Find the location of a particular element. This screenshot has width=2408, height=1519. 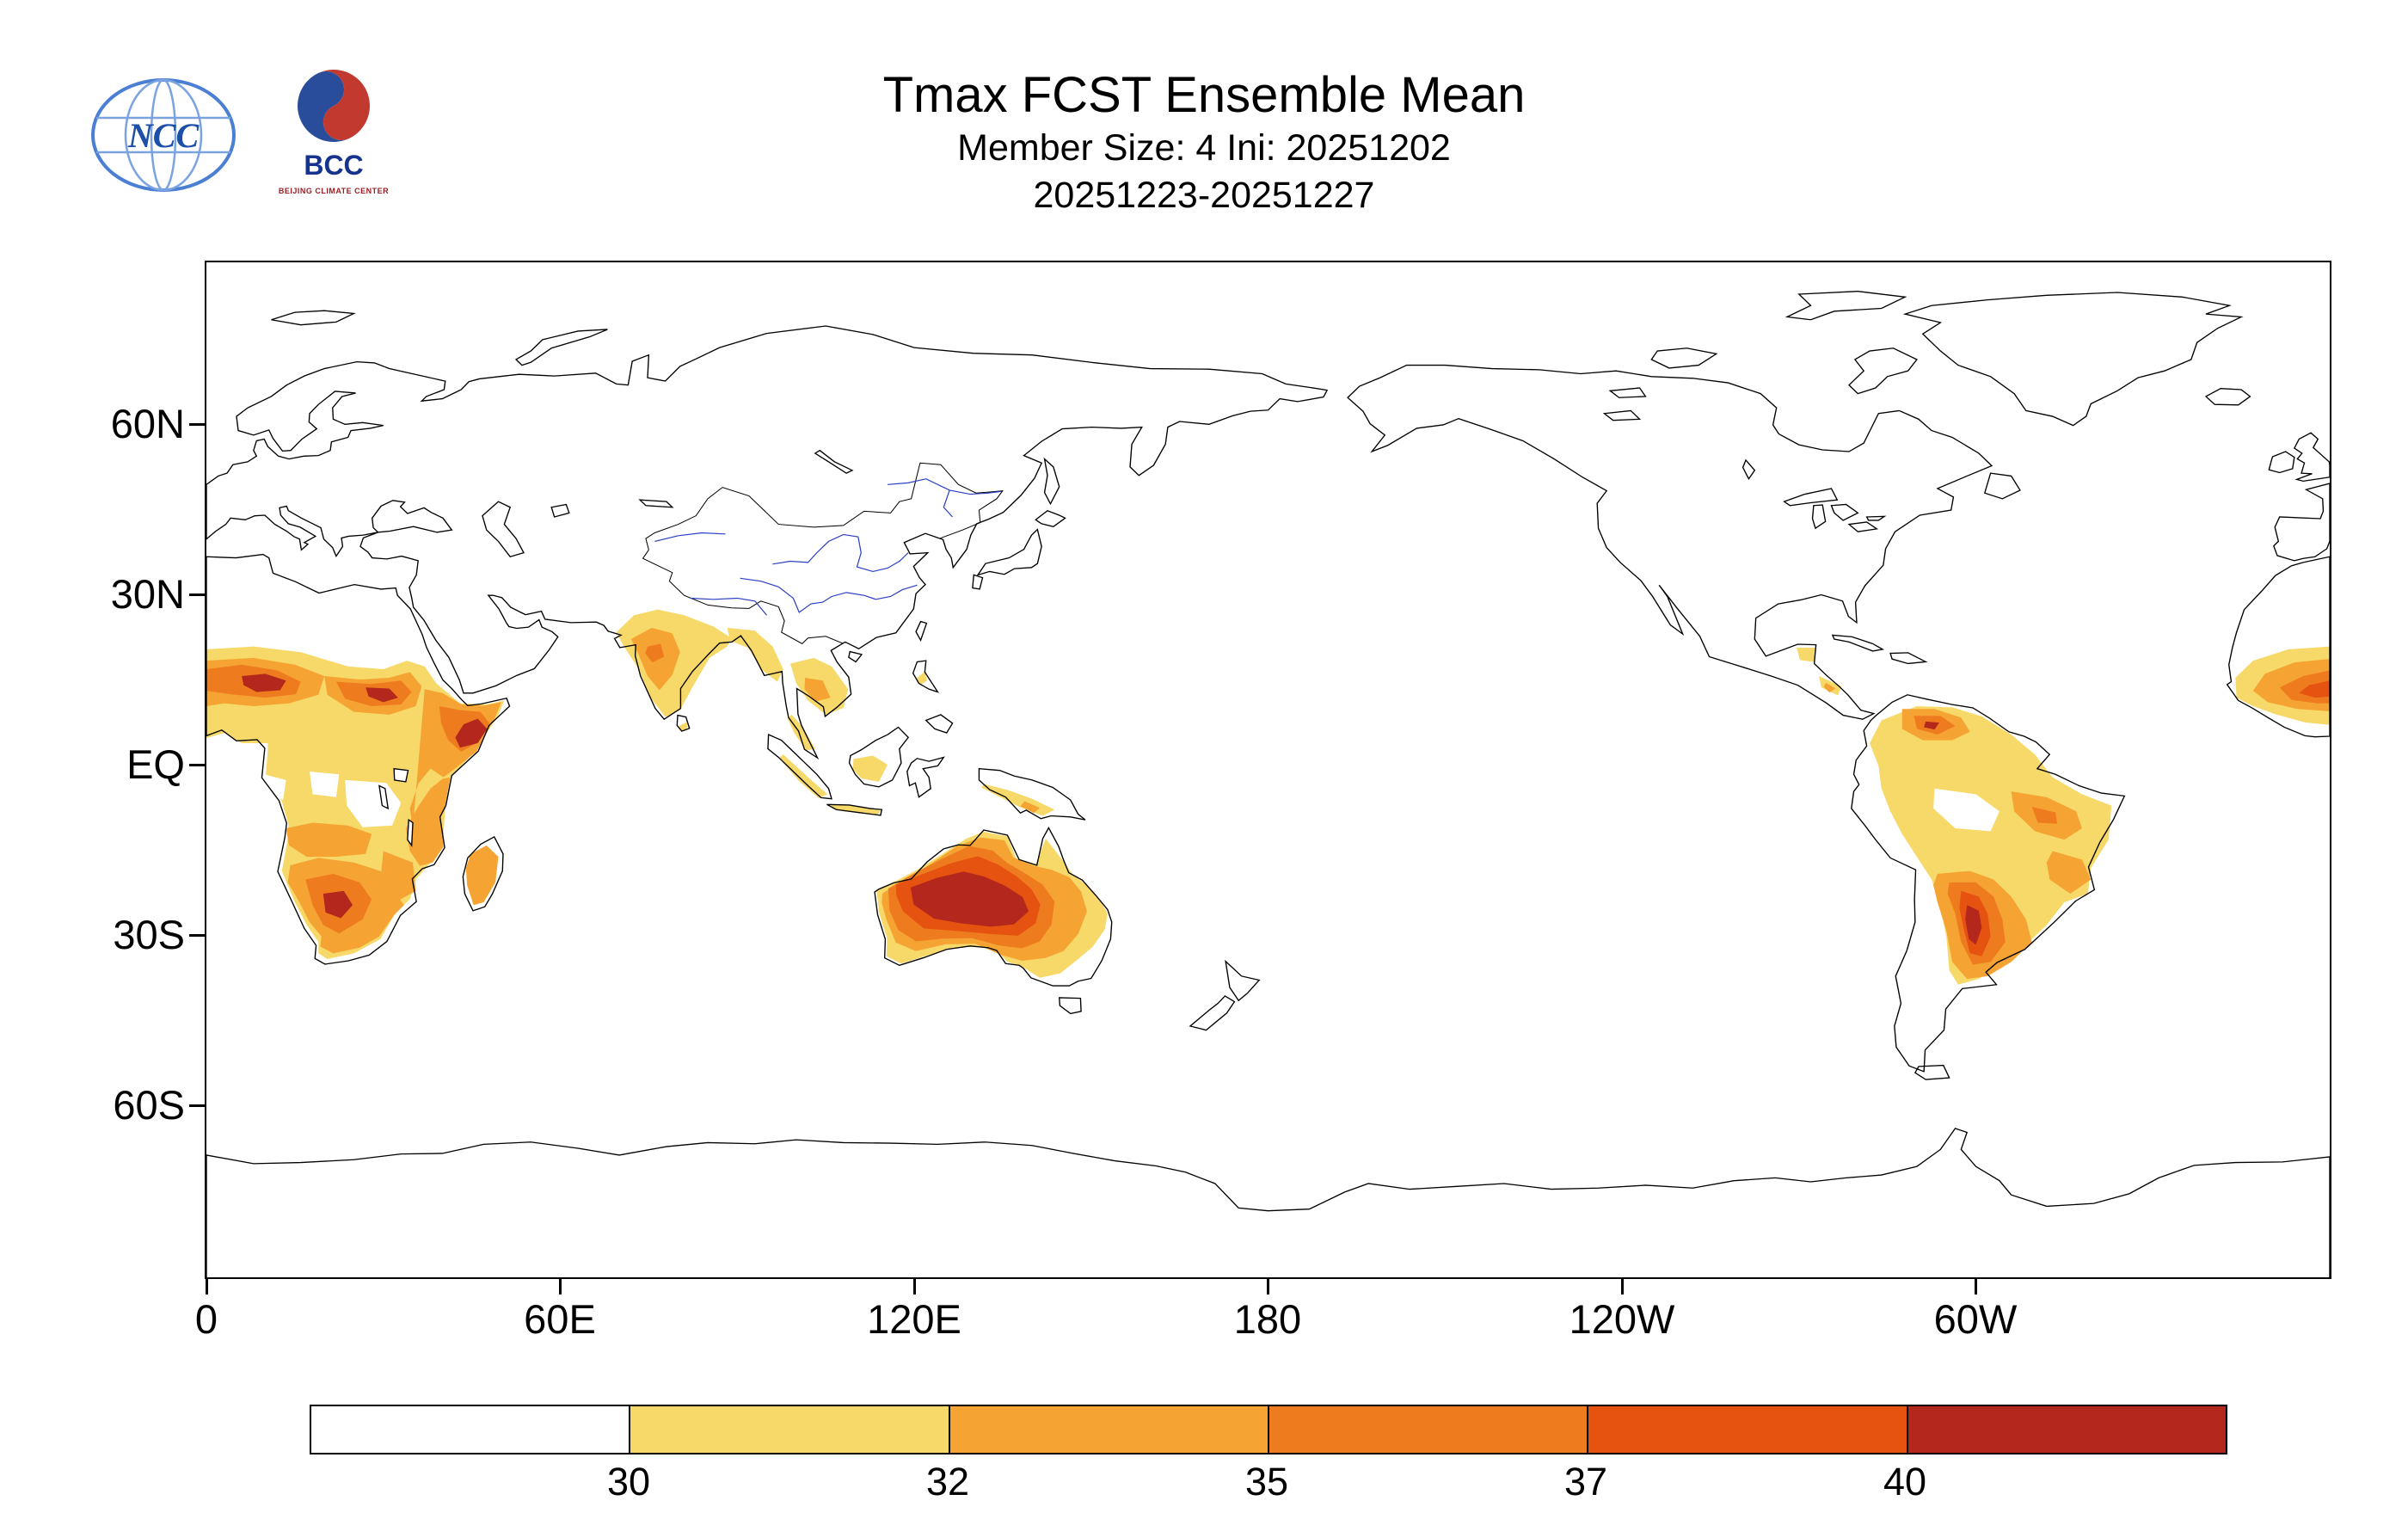

lon-label-120e: 120E is located at coordinates (914, 1319).